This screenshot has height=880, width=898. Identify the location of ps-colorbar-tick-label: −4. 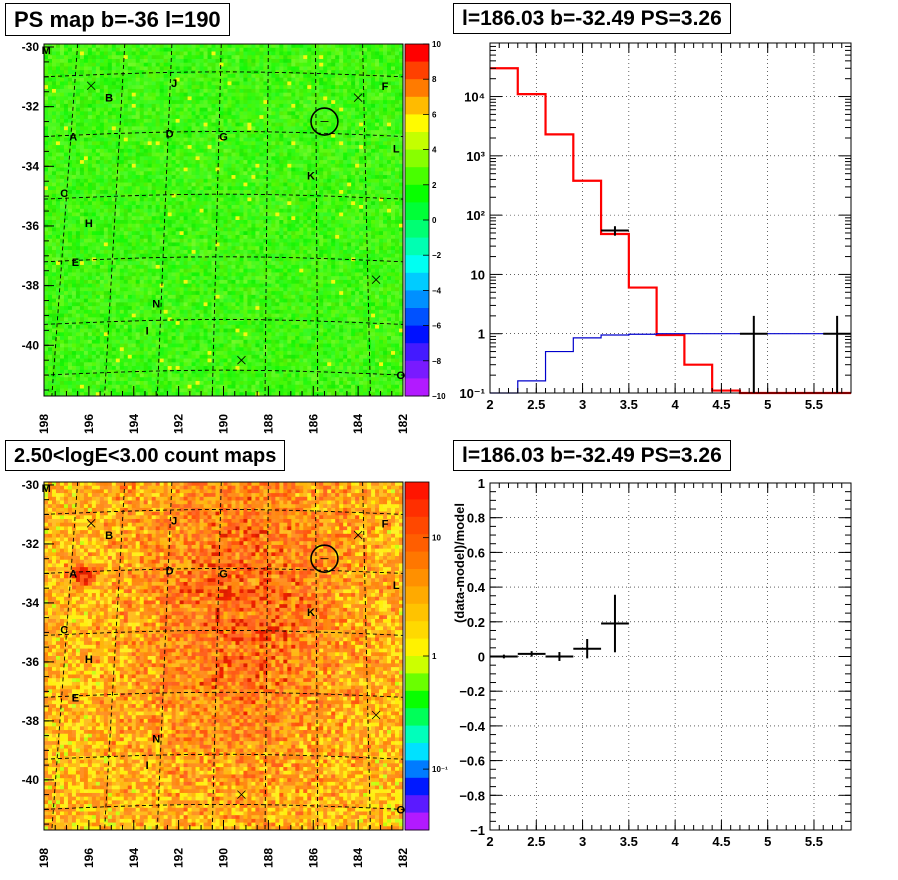
(437, 290).